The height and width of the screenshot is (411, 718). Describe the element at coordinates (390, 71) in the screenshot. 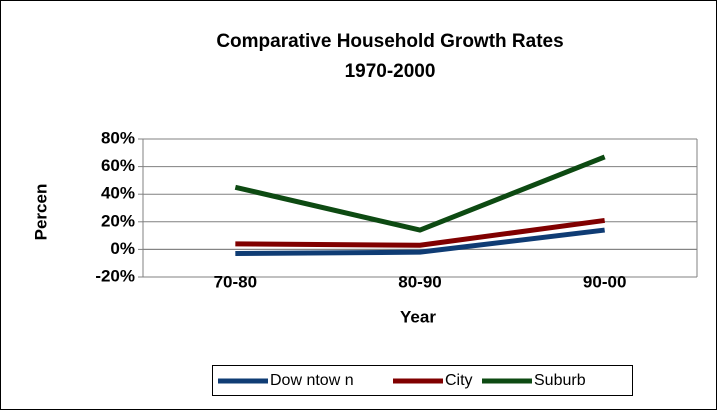

I see `chart-subtitle: 1970-2000` at that location.